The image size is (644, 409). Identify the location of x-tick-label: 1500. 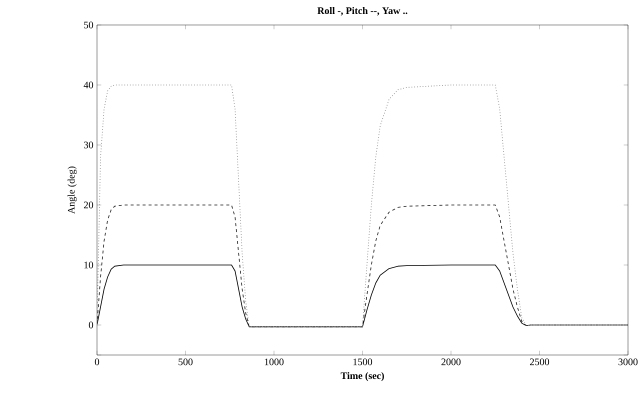
(362, 362).